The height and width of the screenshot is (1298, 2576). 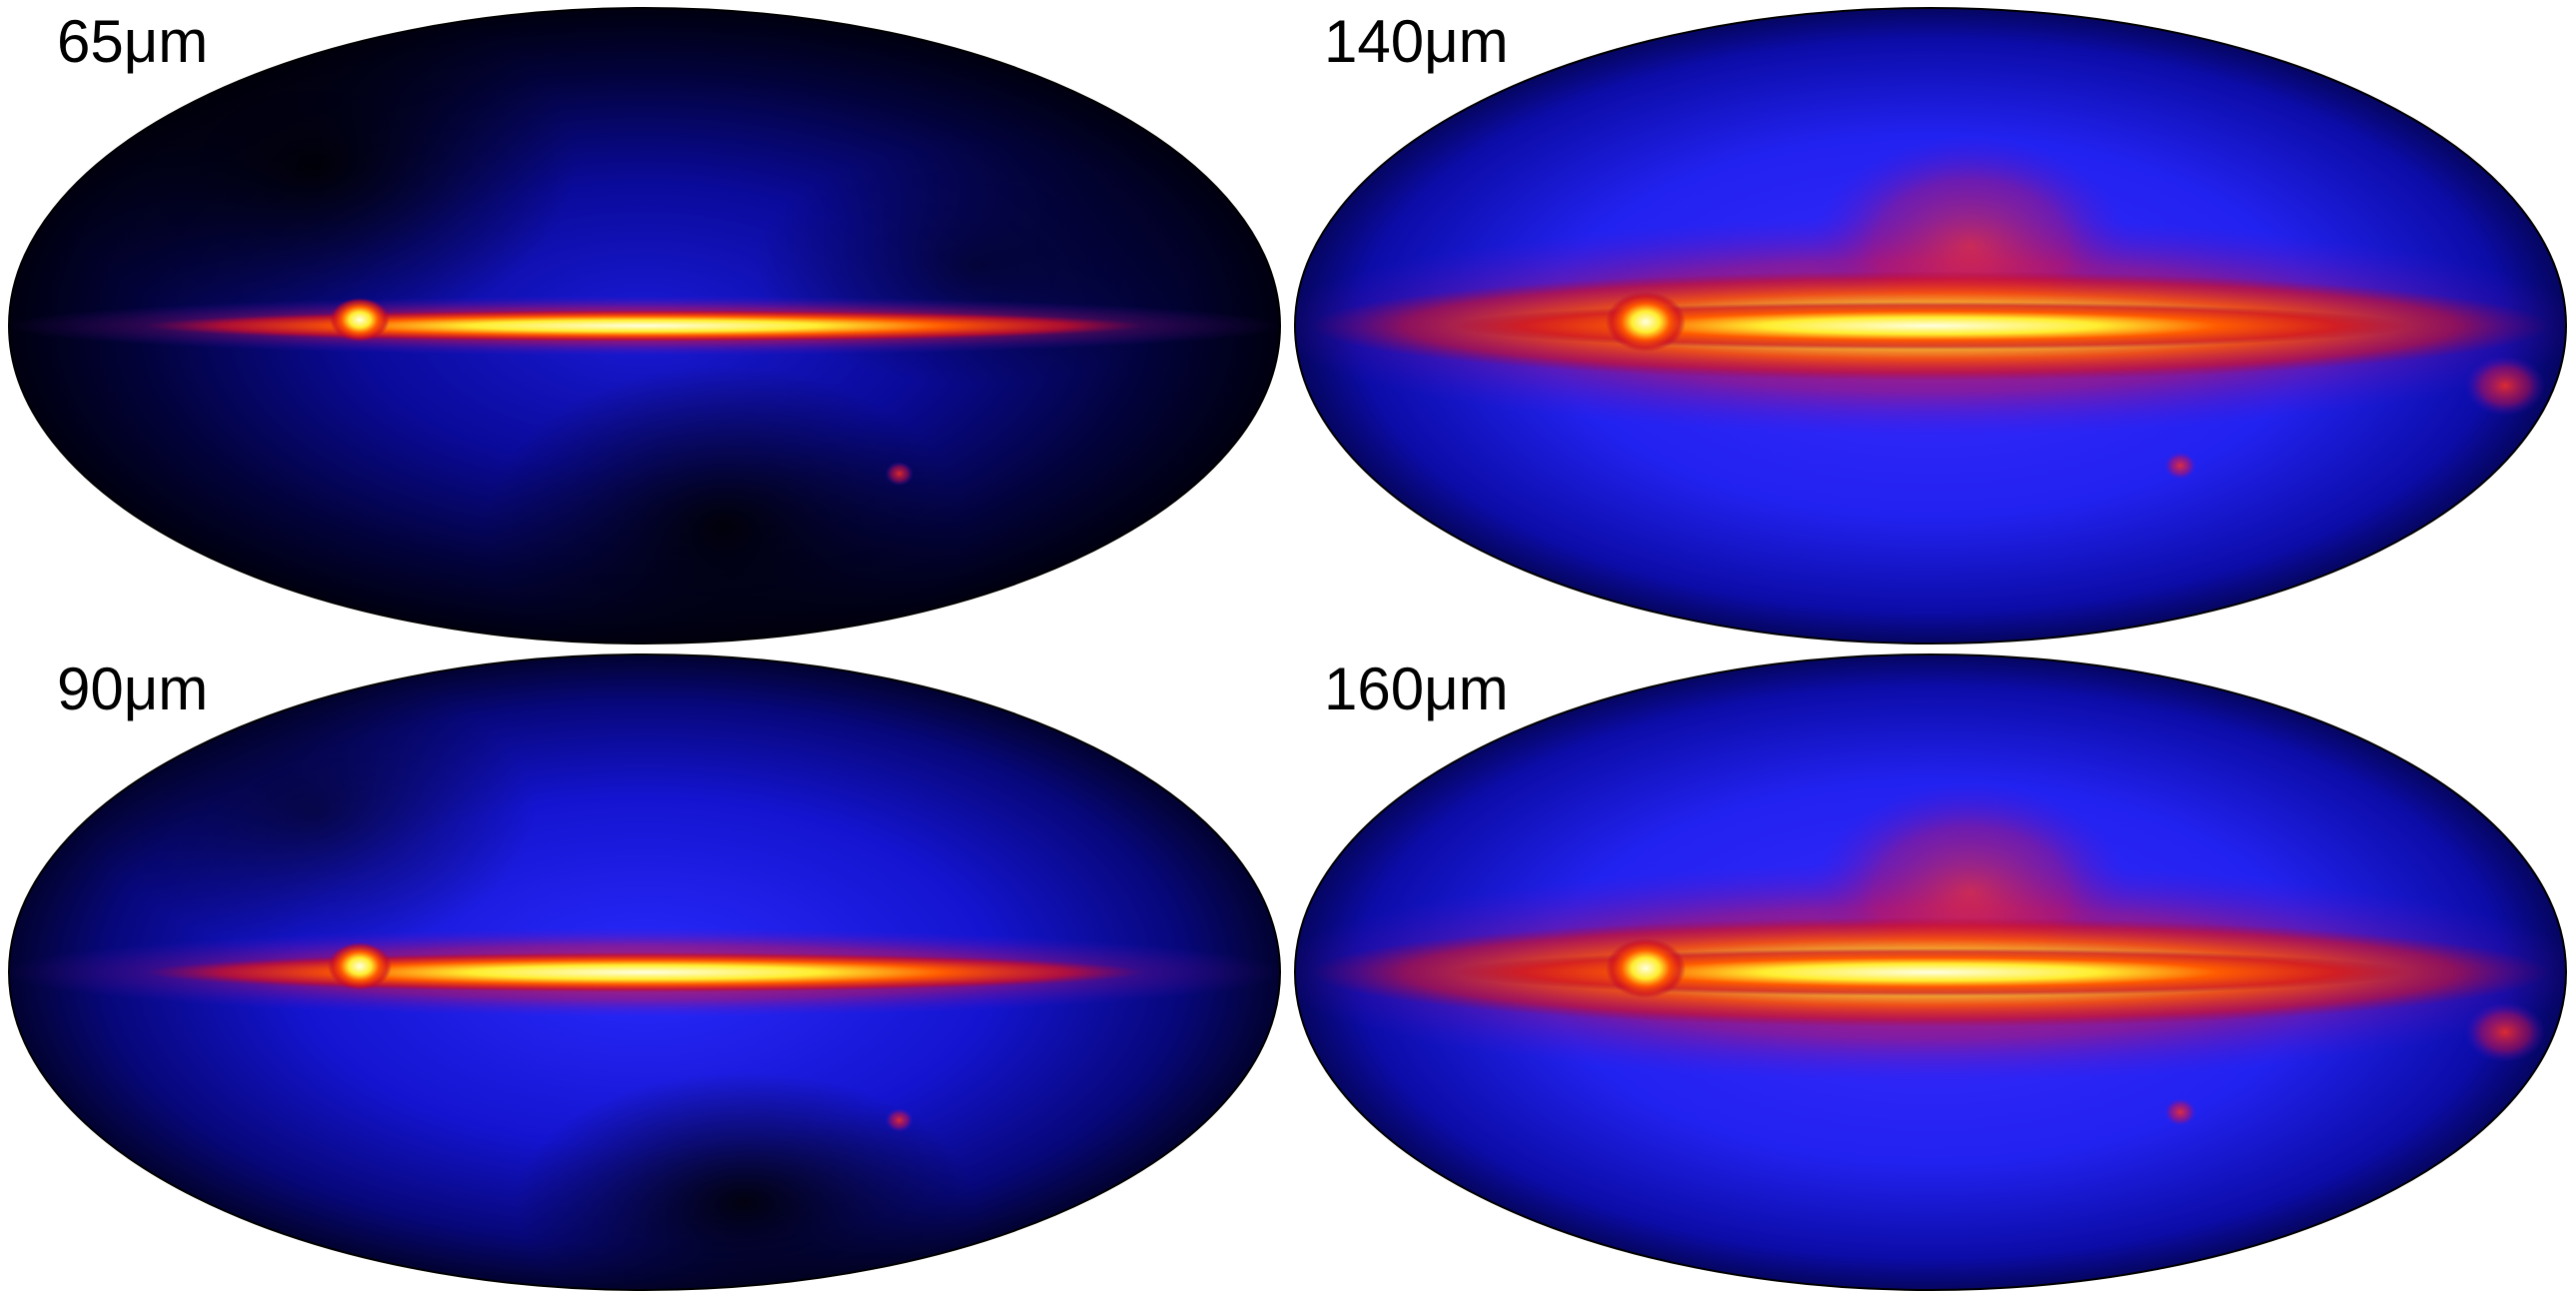 I want to click on panel-label: 90μm, so click(x=132, y=689).